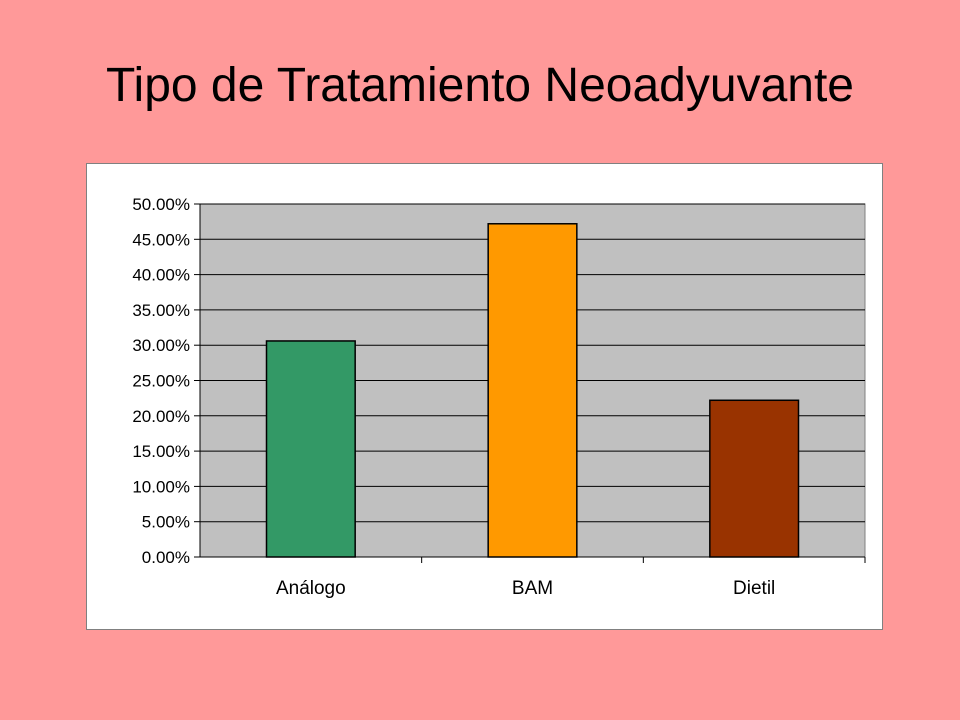 This screenshot has height=720, width=960. Describe the element at coordinates (161, 416) in the screenshot. I see `y-tick-label: 20.00%` at that location.